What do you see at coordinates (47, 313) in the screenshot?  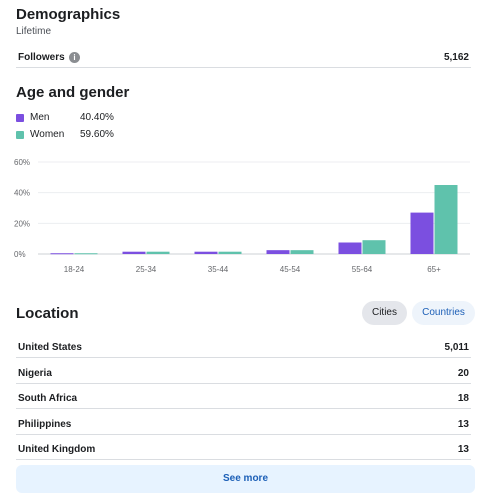 I see `location-title: Location` at bounding box center [47, 313].